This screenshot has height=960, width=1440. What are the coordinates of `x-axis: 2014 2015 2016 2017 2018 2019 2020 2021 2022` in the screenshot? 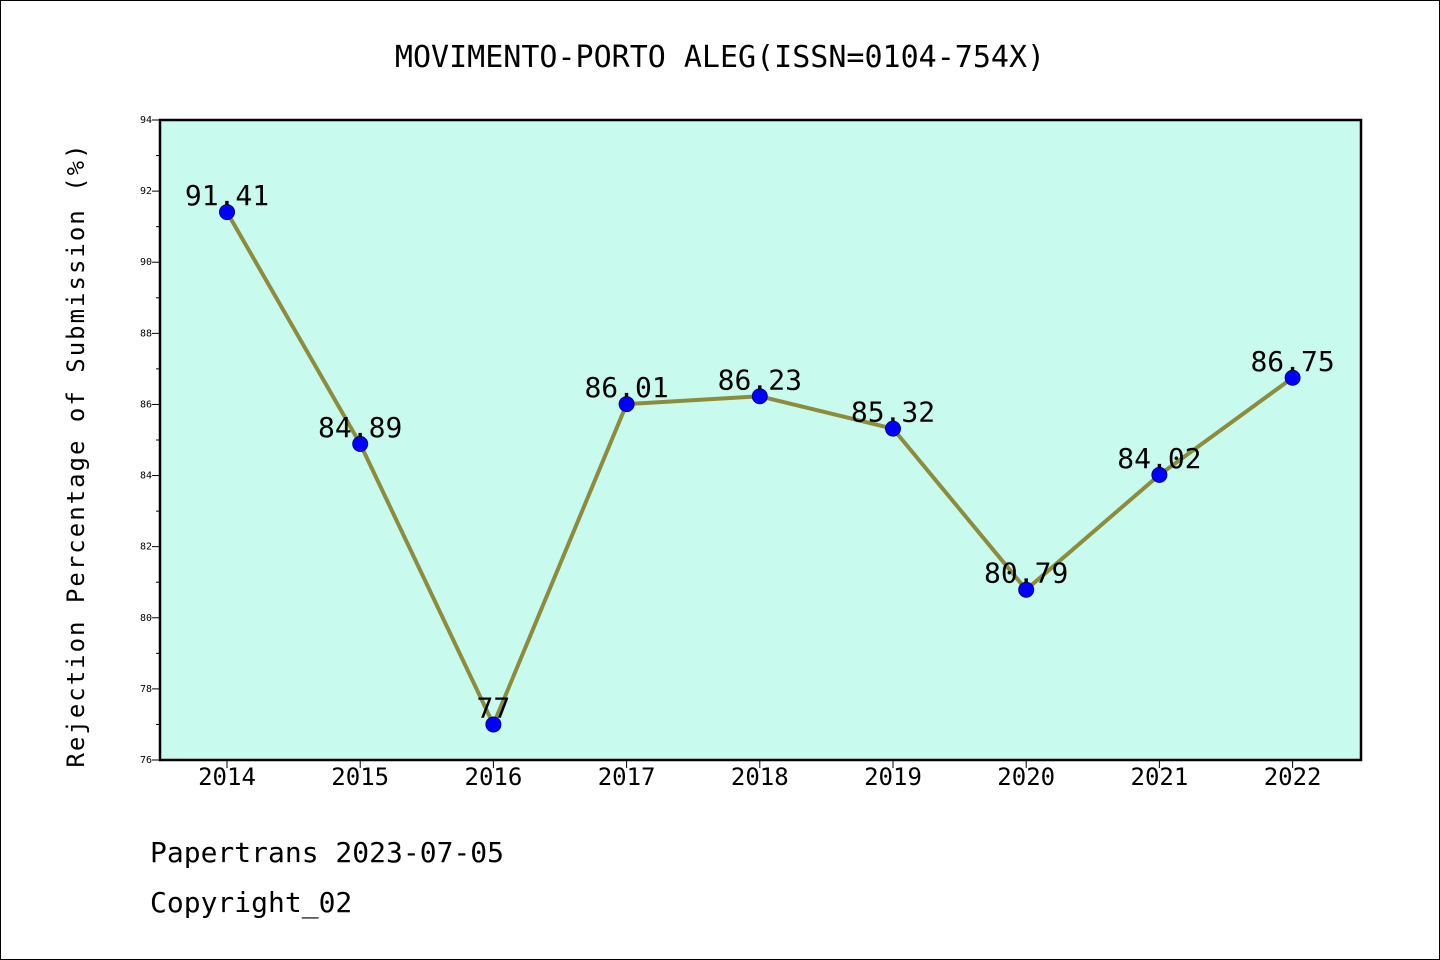 It's located at (759, 775).